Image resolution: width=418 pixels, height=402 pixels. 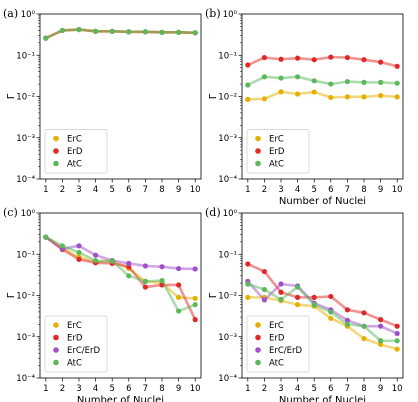 I want to click on series-atc, so click(x=322, y=312).